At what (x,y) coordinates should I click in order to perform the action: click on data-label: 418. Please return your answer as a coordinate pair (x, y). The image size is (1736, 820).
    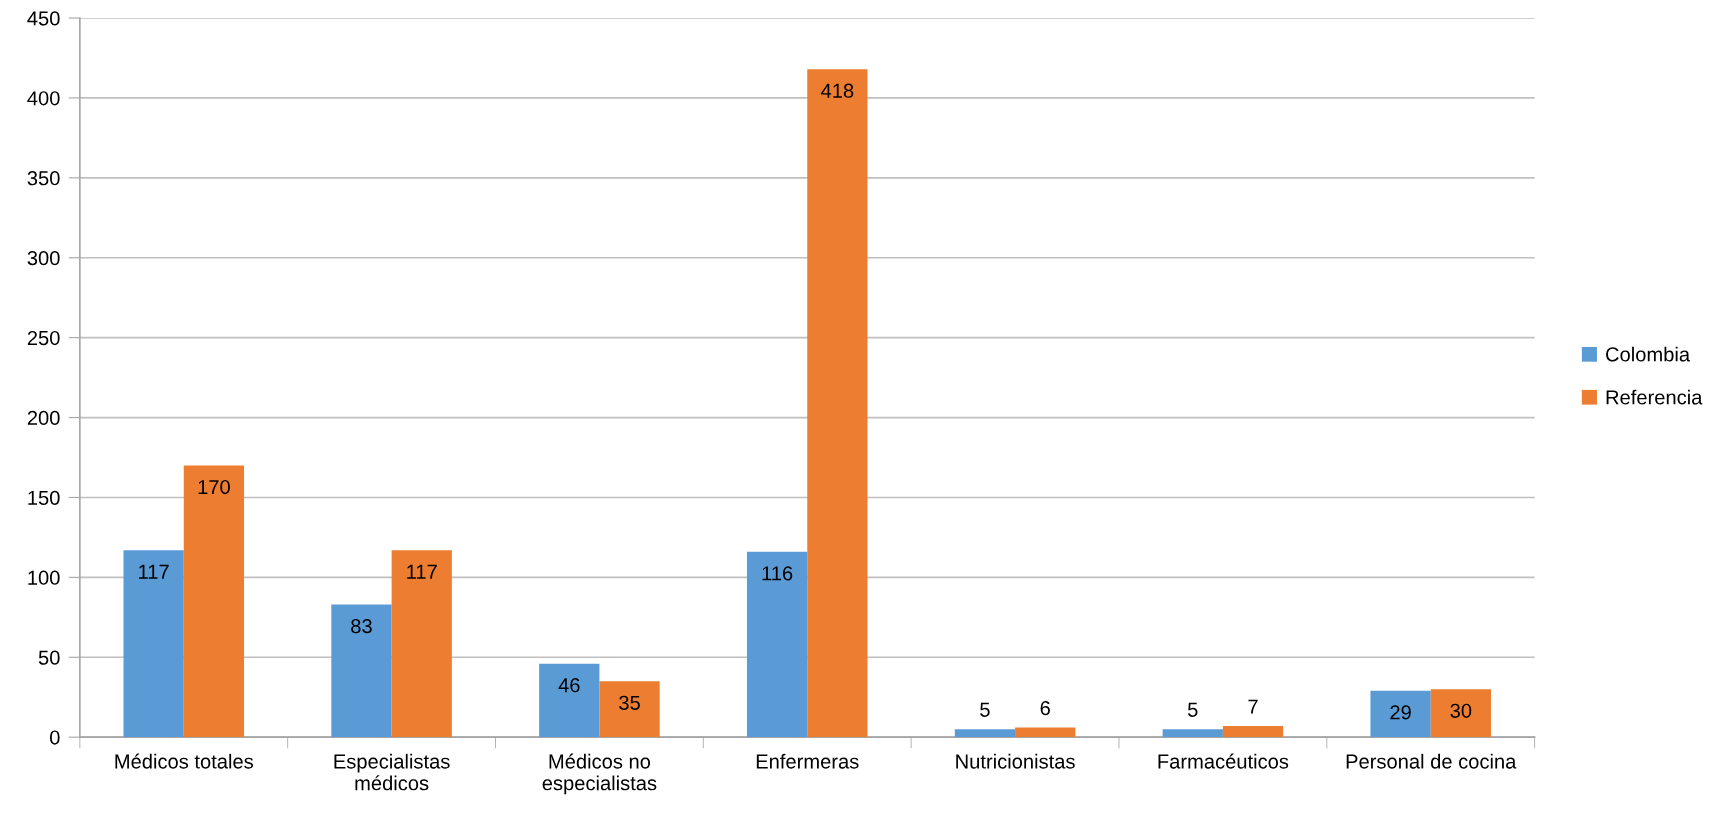
    Looking at the image, I should click on (837, 90).